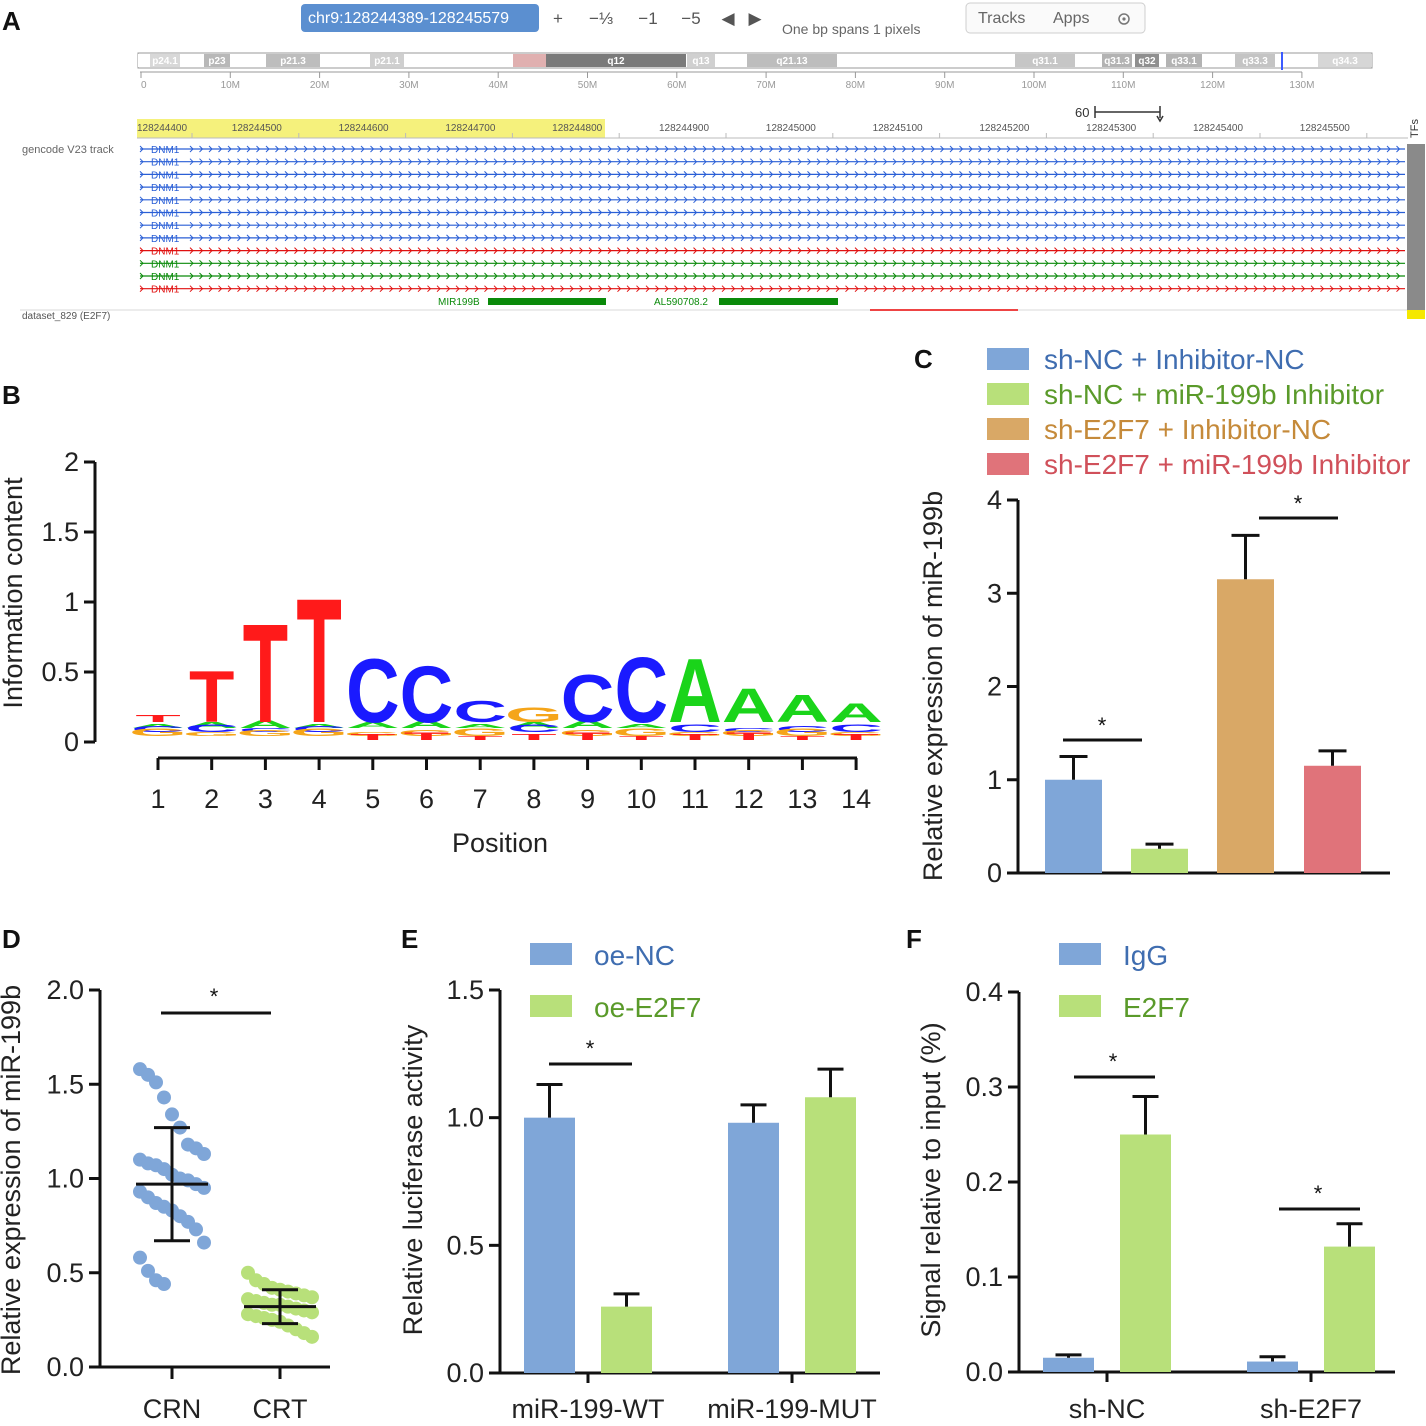 The height and width of the screenshot is (1426, 1426). Describe the element at coordinates (1008, 394) in the screenshot. I see `c-legend-swatch` at that location.